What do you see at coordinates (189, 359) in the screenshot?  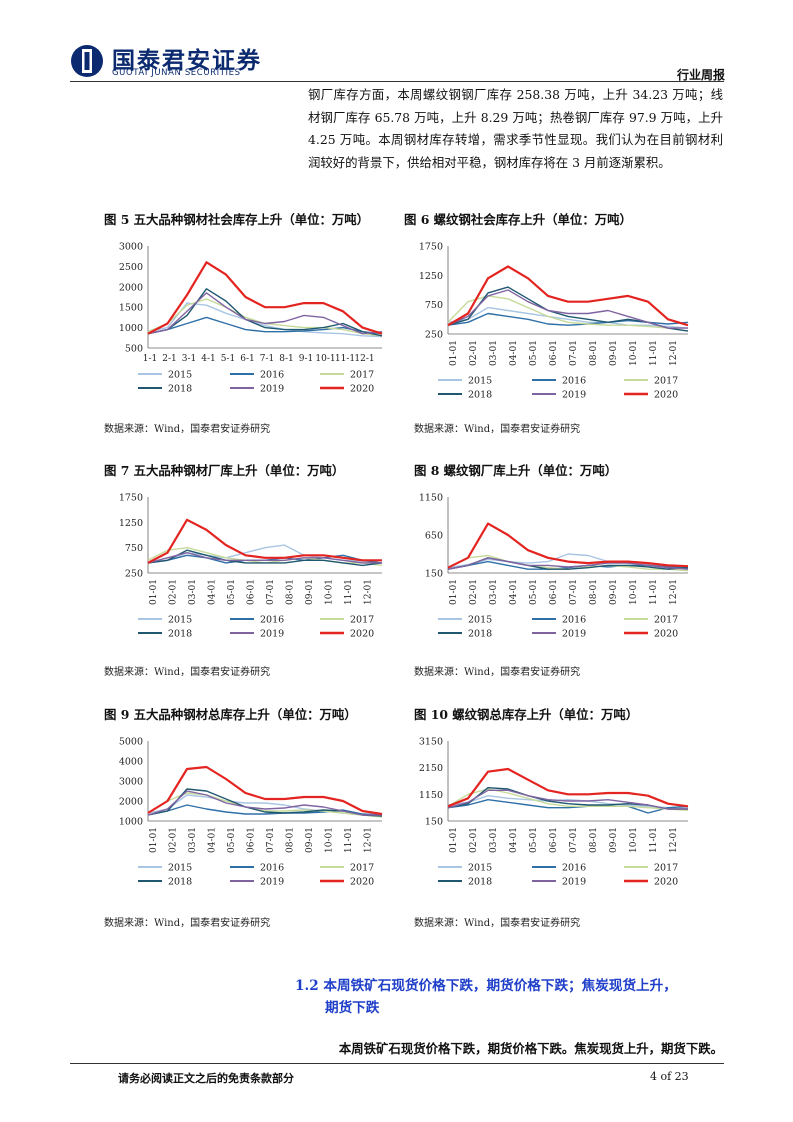 I see `x-tick-label: 3-1` at bounding box center [189, 359].